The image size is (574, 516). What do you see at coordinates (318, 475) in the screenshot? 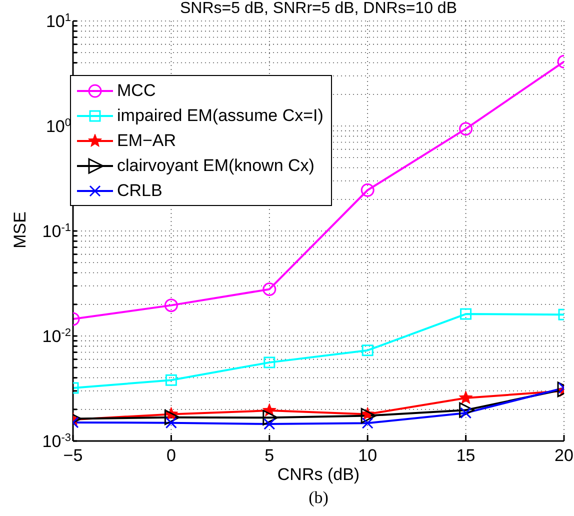
I see `x-axis-title: CNRs (dB)` at bounding box center [318, 475].